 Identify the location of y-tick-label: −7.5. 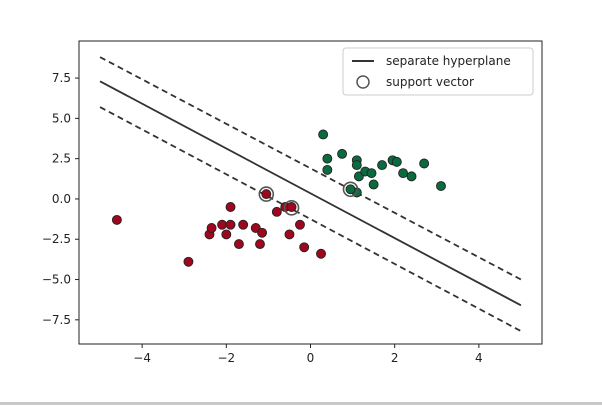
(56, 320).